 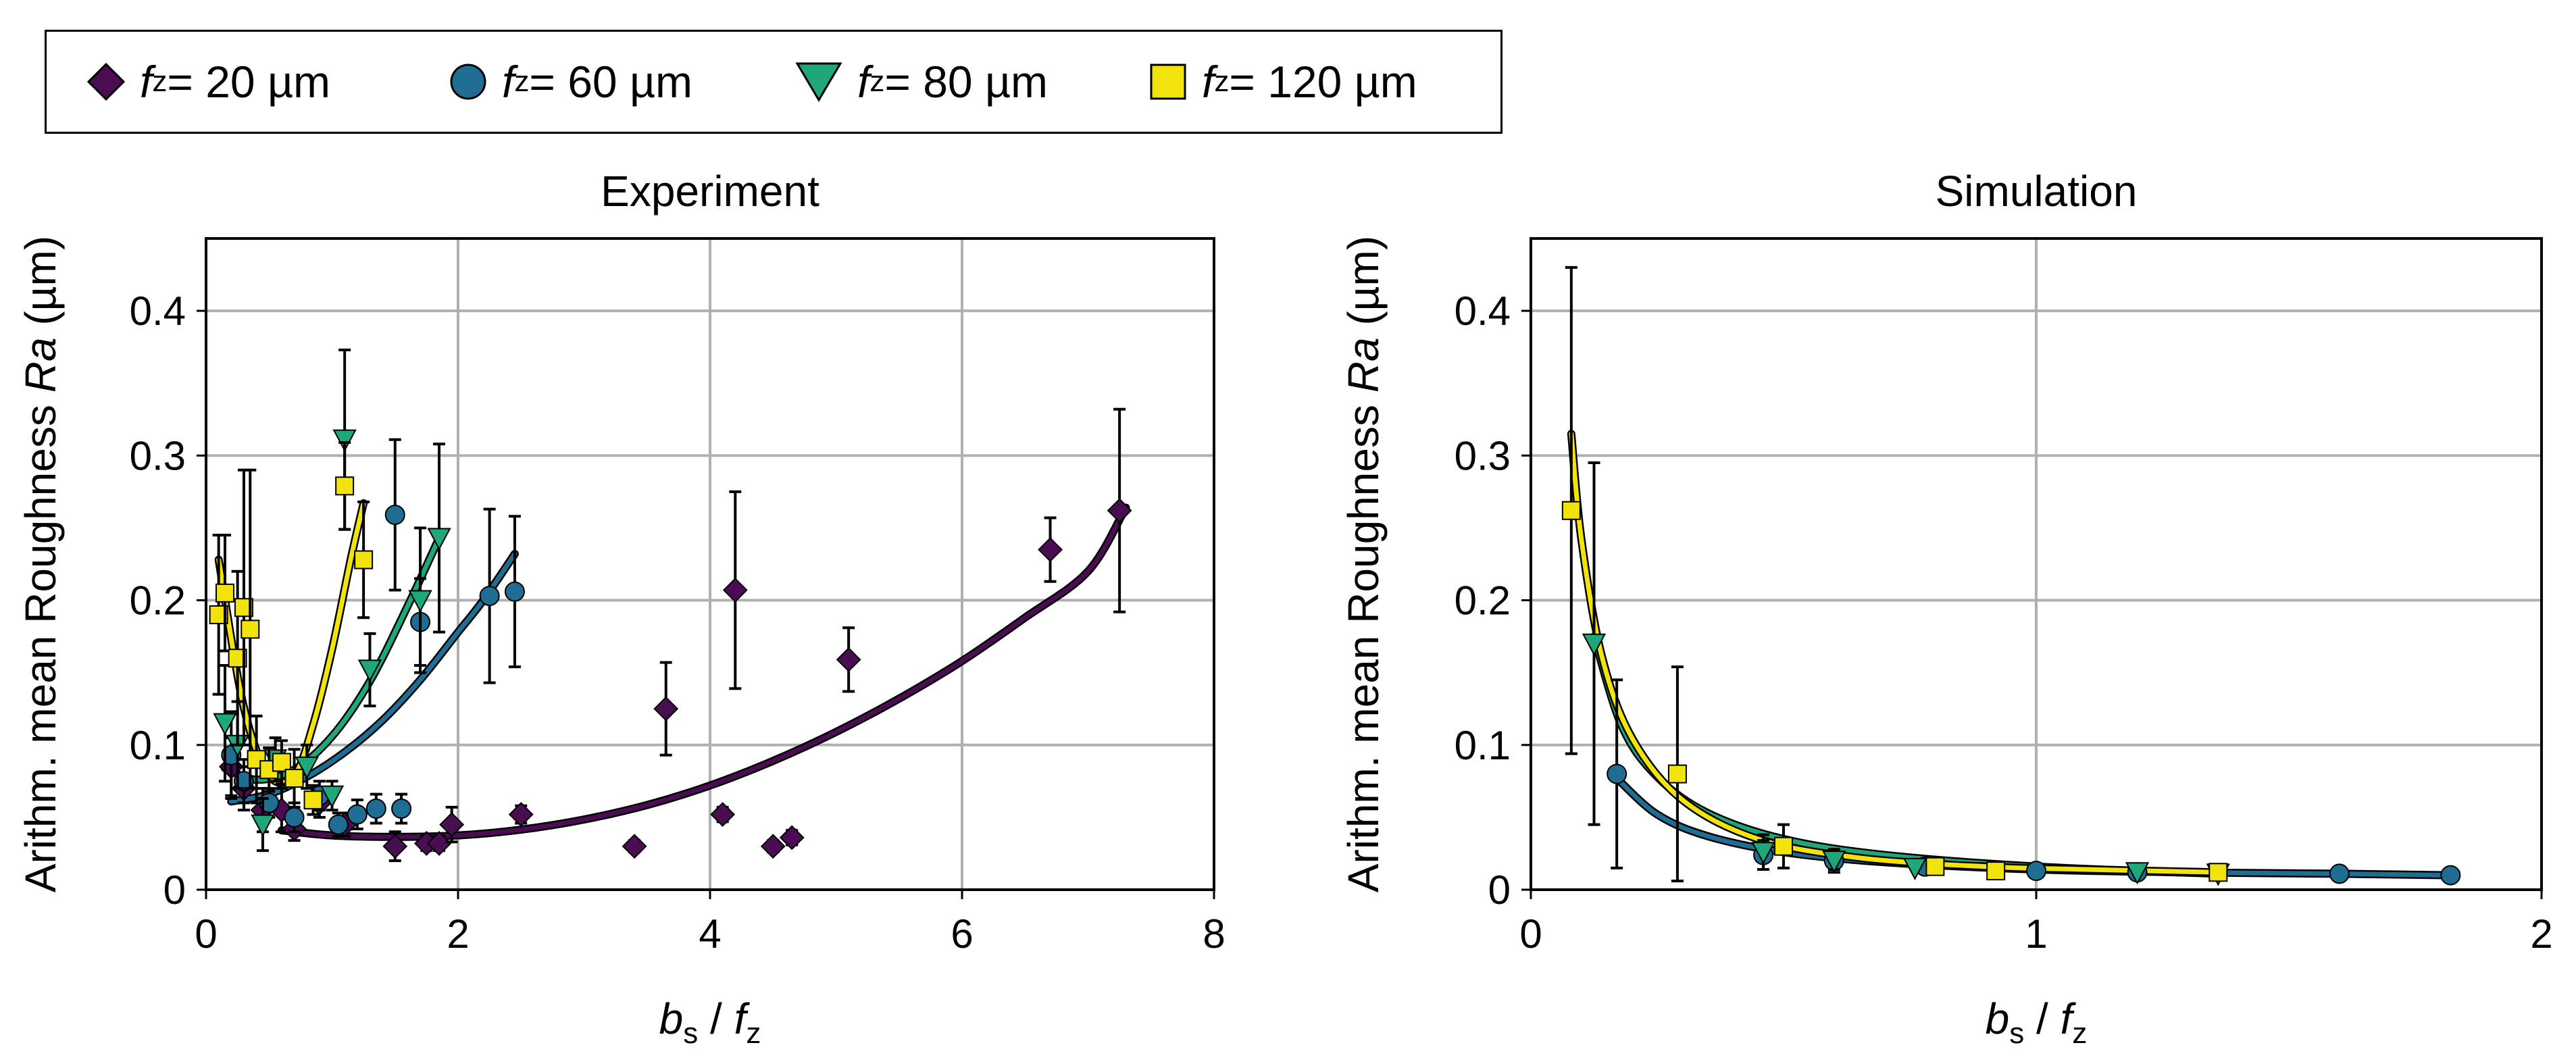 What do you see at coordinates (1168, 82) in the screenshot?
I see `square-marker-icon` at bounding box center [1168, 82].